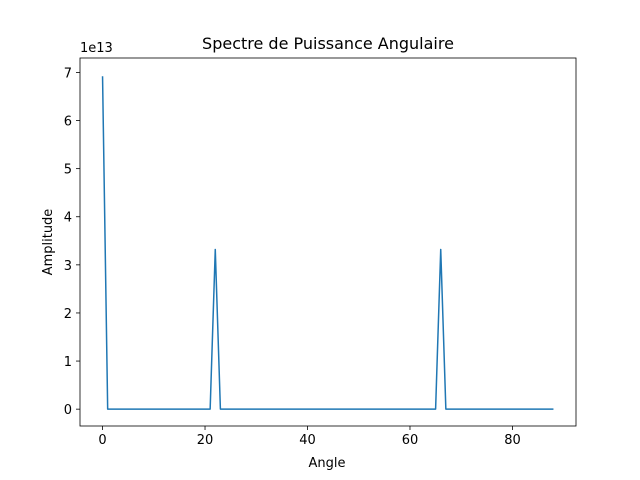 The width and height of the screenshot is (640, 480). Describe the element at coordinates (68, 218) in the screenshot. I see `y-tick-label: 4` at that location.